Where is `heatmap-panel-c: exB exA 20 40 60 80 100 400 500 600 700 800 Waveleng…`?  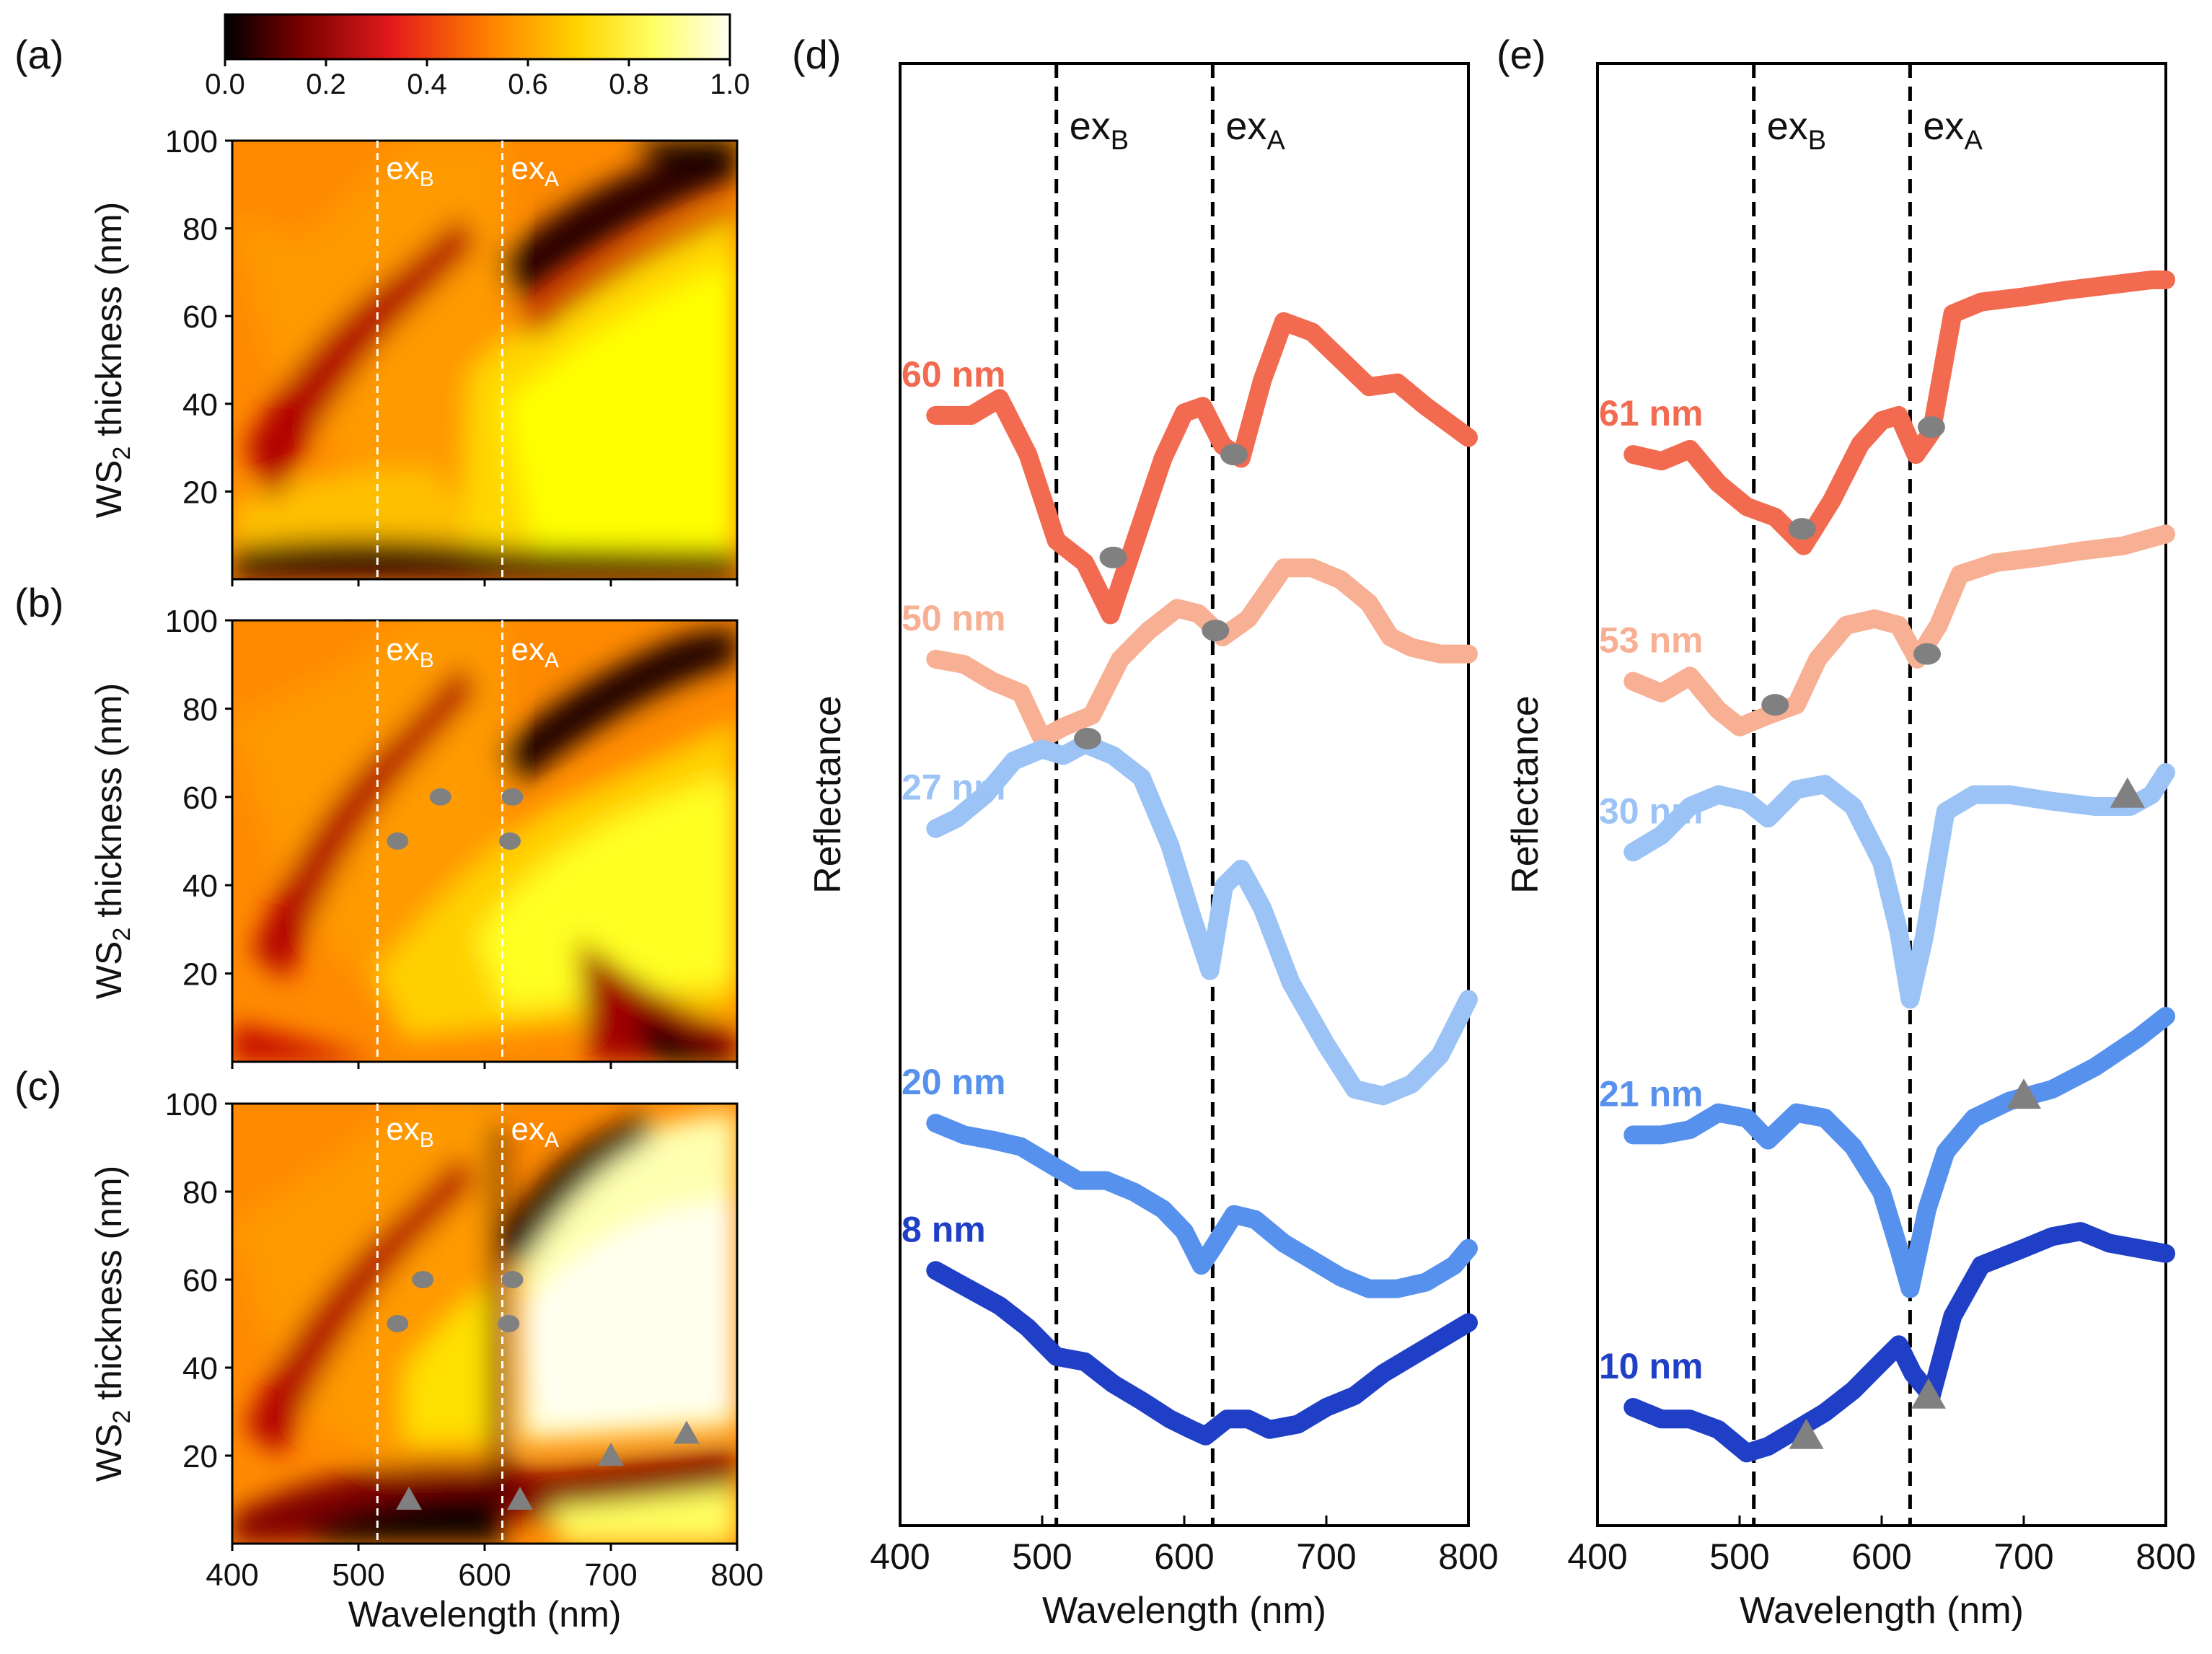 heatmap-panel-c: exB exA 20 40 60 80 100 400 500 600 700 800 Waveleng… is located at coordinates (426, 1361).